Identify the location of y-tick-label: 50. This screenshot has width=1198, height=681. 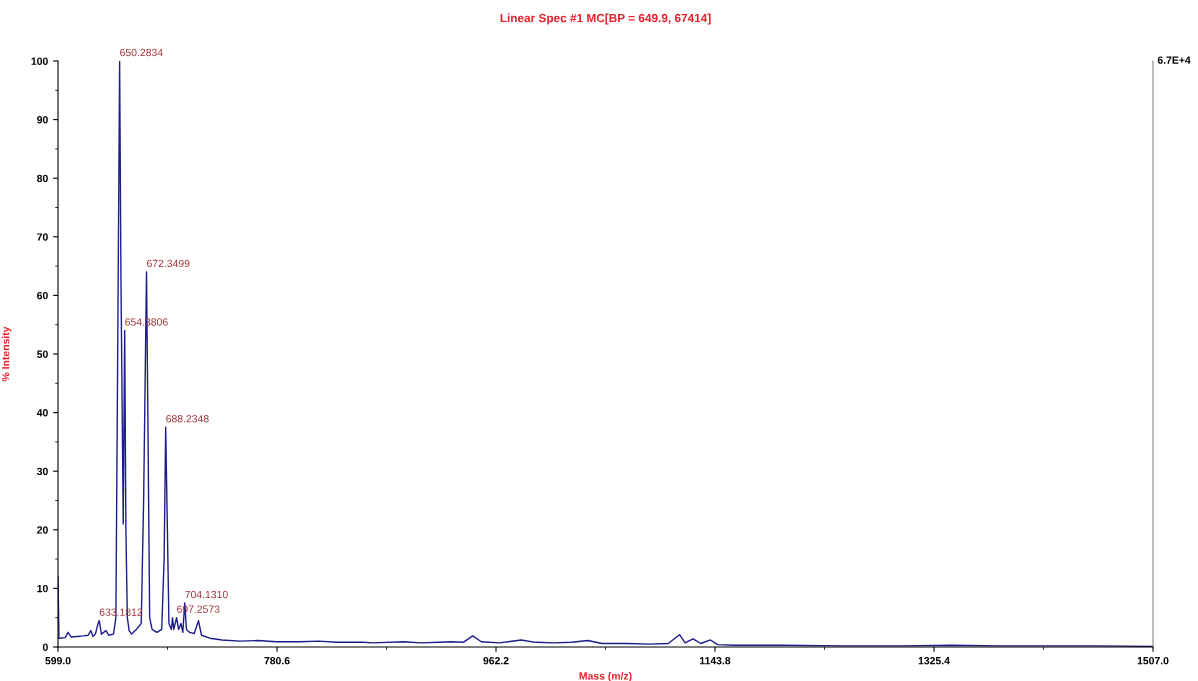
(42, 354).